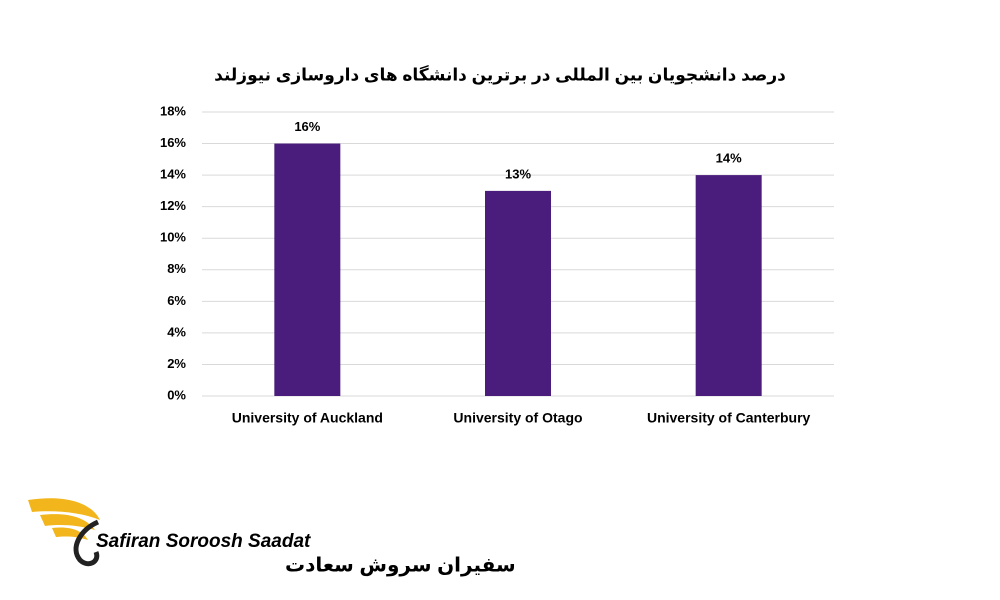 The height and width of the screenshot is (600, 1000). What do you see at coordinates (173, 174) in the screenshot?
I see `y-tick-label: 14%` at bounding box center [173, 174].